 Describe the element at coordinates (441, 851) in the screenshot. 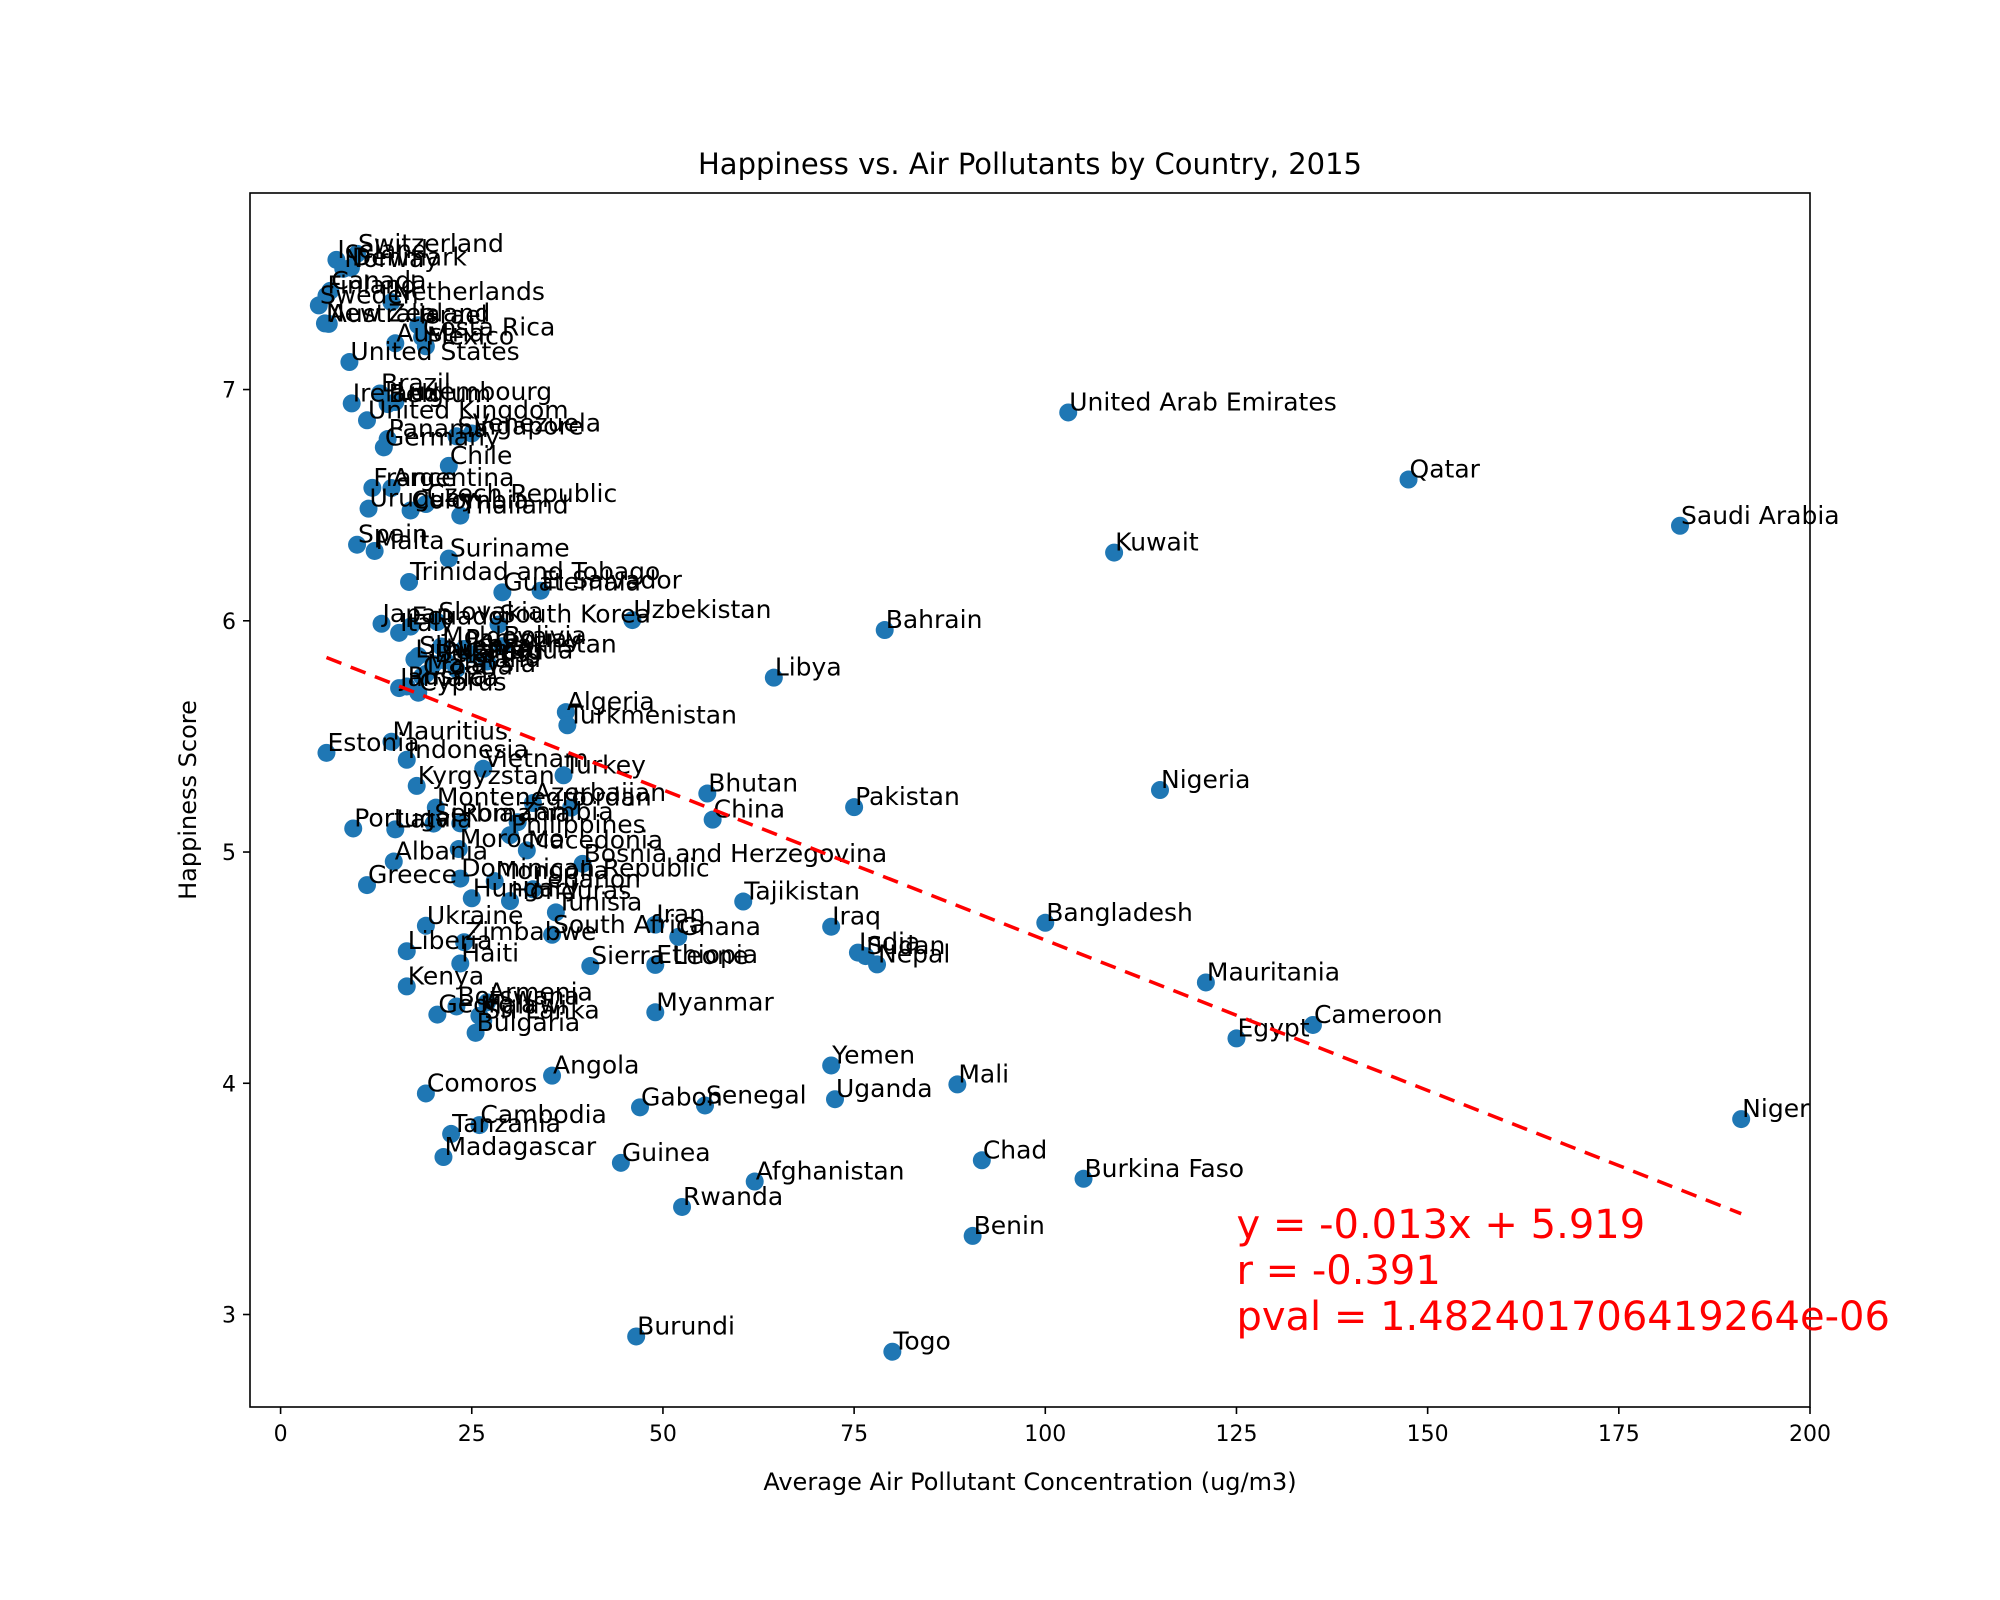

I see `point-label: Albania` at that location.